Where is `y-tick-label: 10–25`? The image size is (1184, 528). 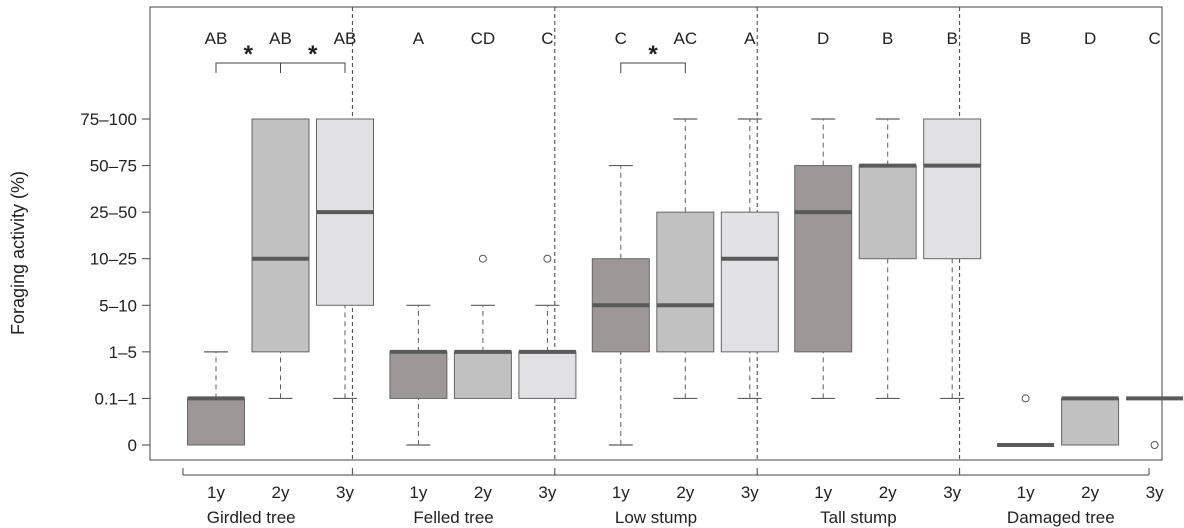 y-tick-label: 10–25 is located at coordinates (113, 259).